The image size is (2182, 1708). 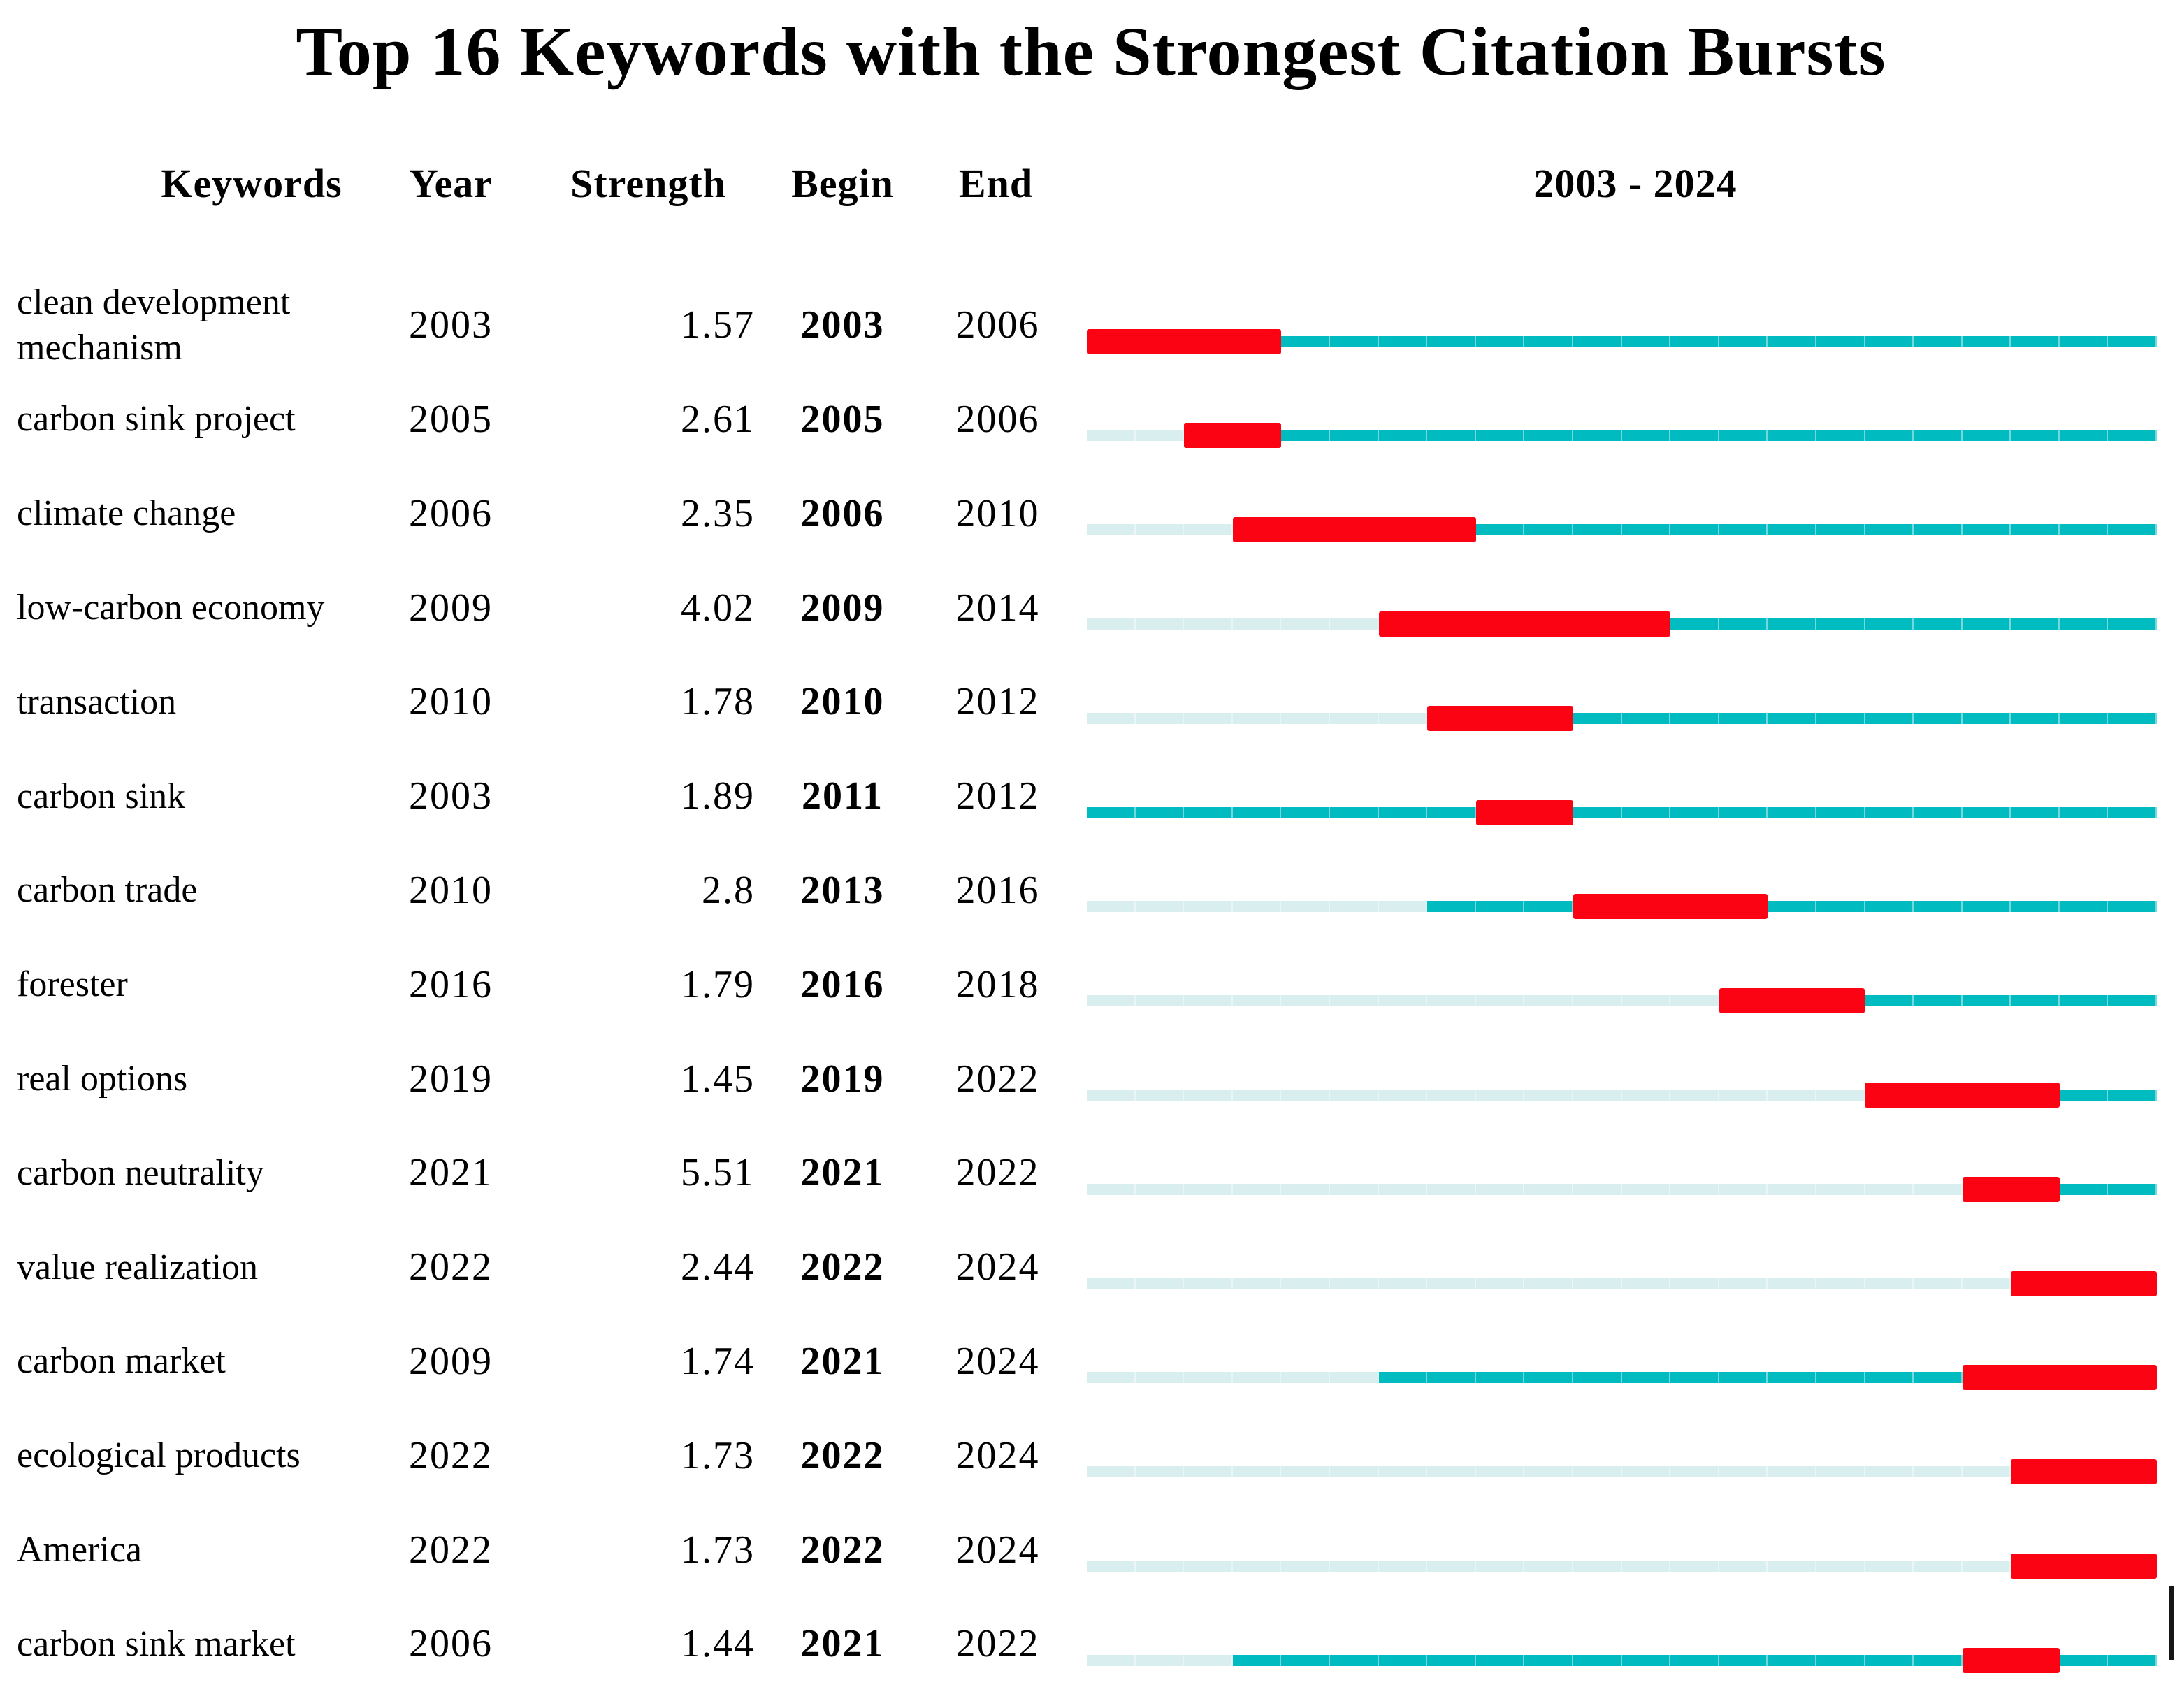 What do you see at coordinates (126, 513) in the screenshot?
I see `keyword-label: climate change` at bounding box center [126, 513].